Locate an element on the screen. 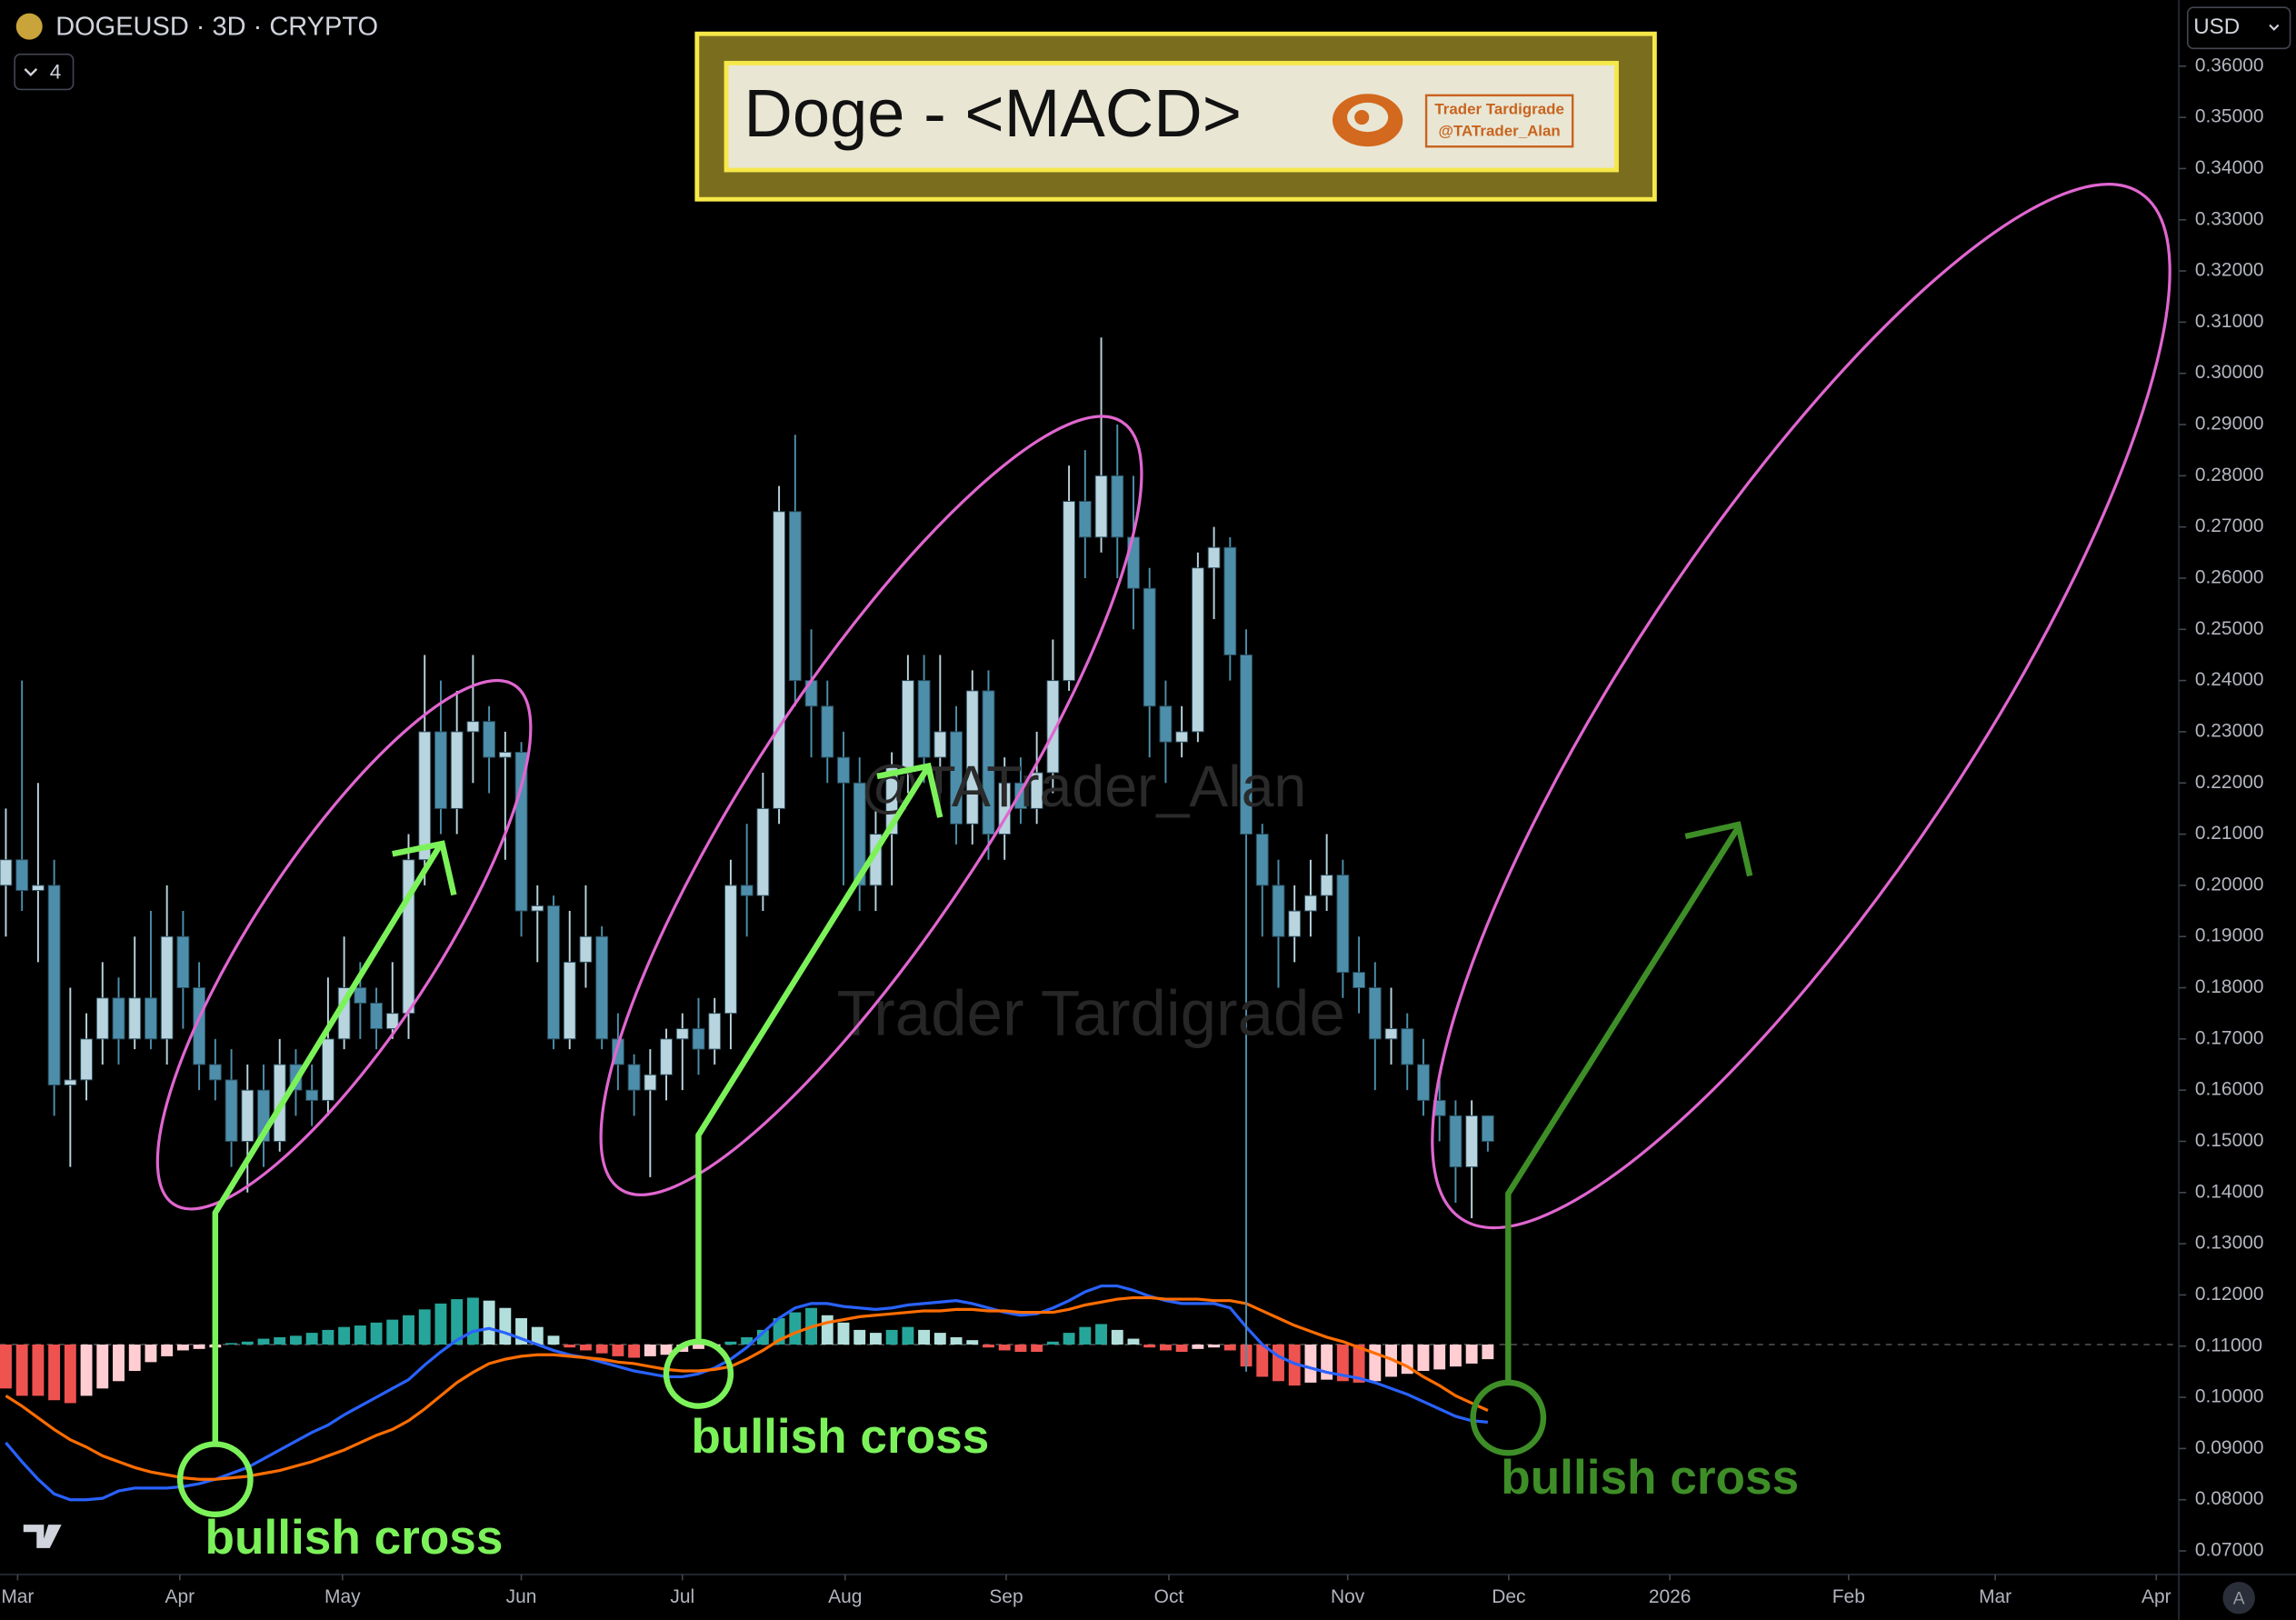 The image size is (2296, 1620). symbol: DOGEUSD · 3D · CRYPTO is located at coordinates (216, 26).